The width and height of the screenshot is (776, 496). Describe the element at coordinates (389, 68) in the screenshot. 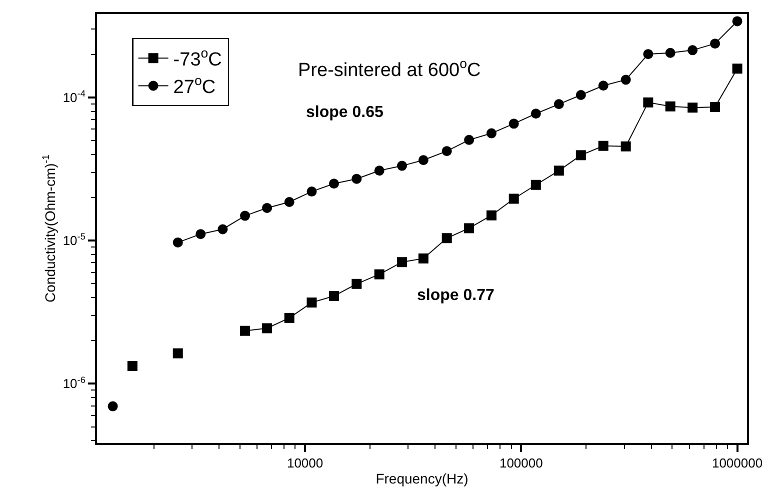

I see `annotation: Pre-sintered at 600$^{o}$C` at that location.